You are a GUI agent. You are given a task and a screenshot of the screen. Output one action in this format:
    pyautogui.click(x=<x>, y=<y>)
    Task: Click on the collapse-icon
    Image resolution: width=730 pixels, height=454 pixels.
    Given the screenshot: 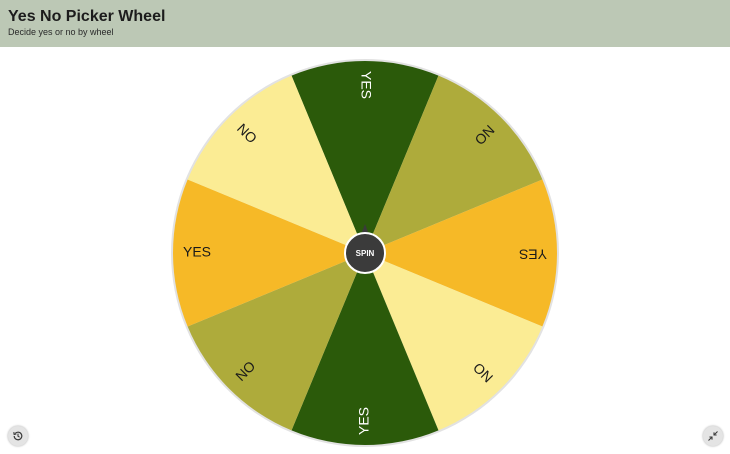 What is the action you would take?
    pyautogui.click(x=713, y=436)
    